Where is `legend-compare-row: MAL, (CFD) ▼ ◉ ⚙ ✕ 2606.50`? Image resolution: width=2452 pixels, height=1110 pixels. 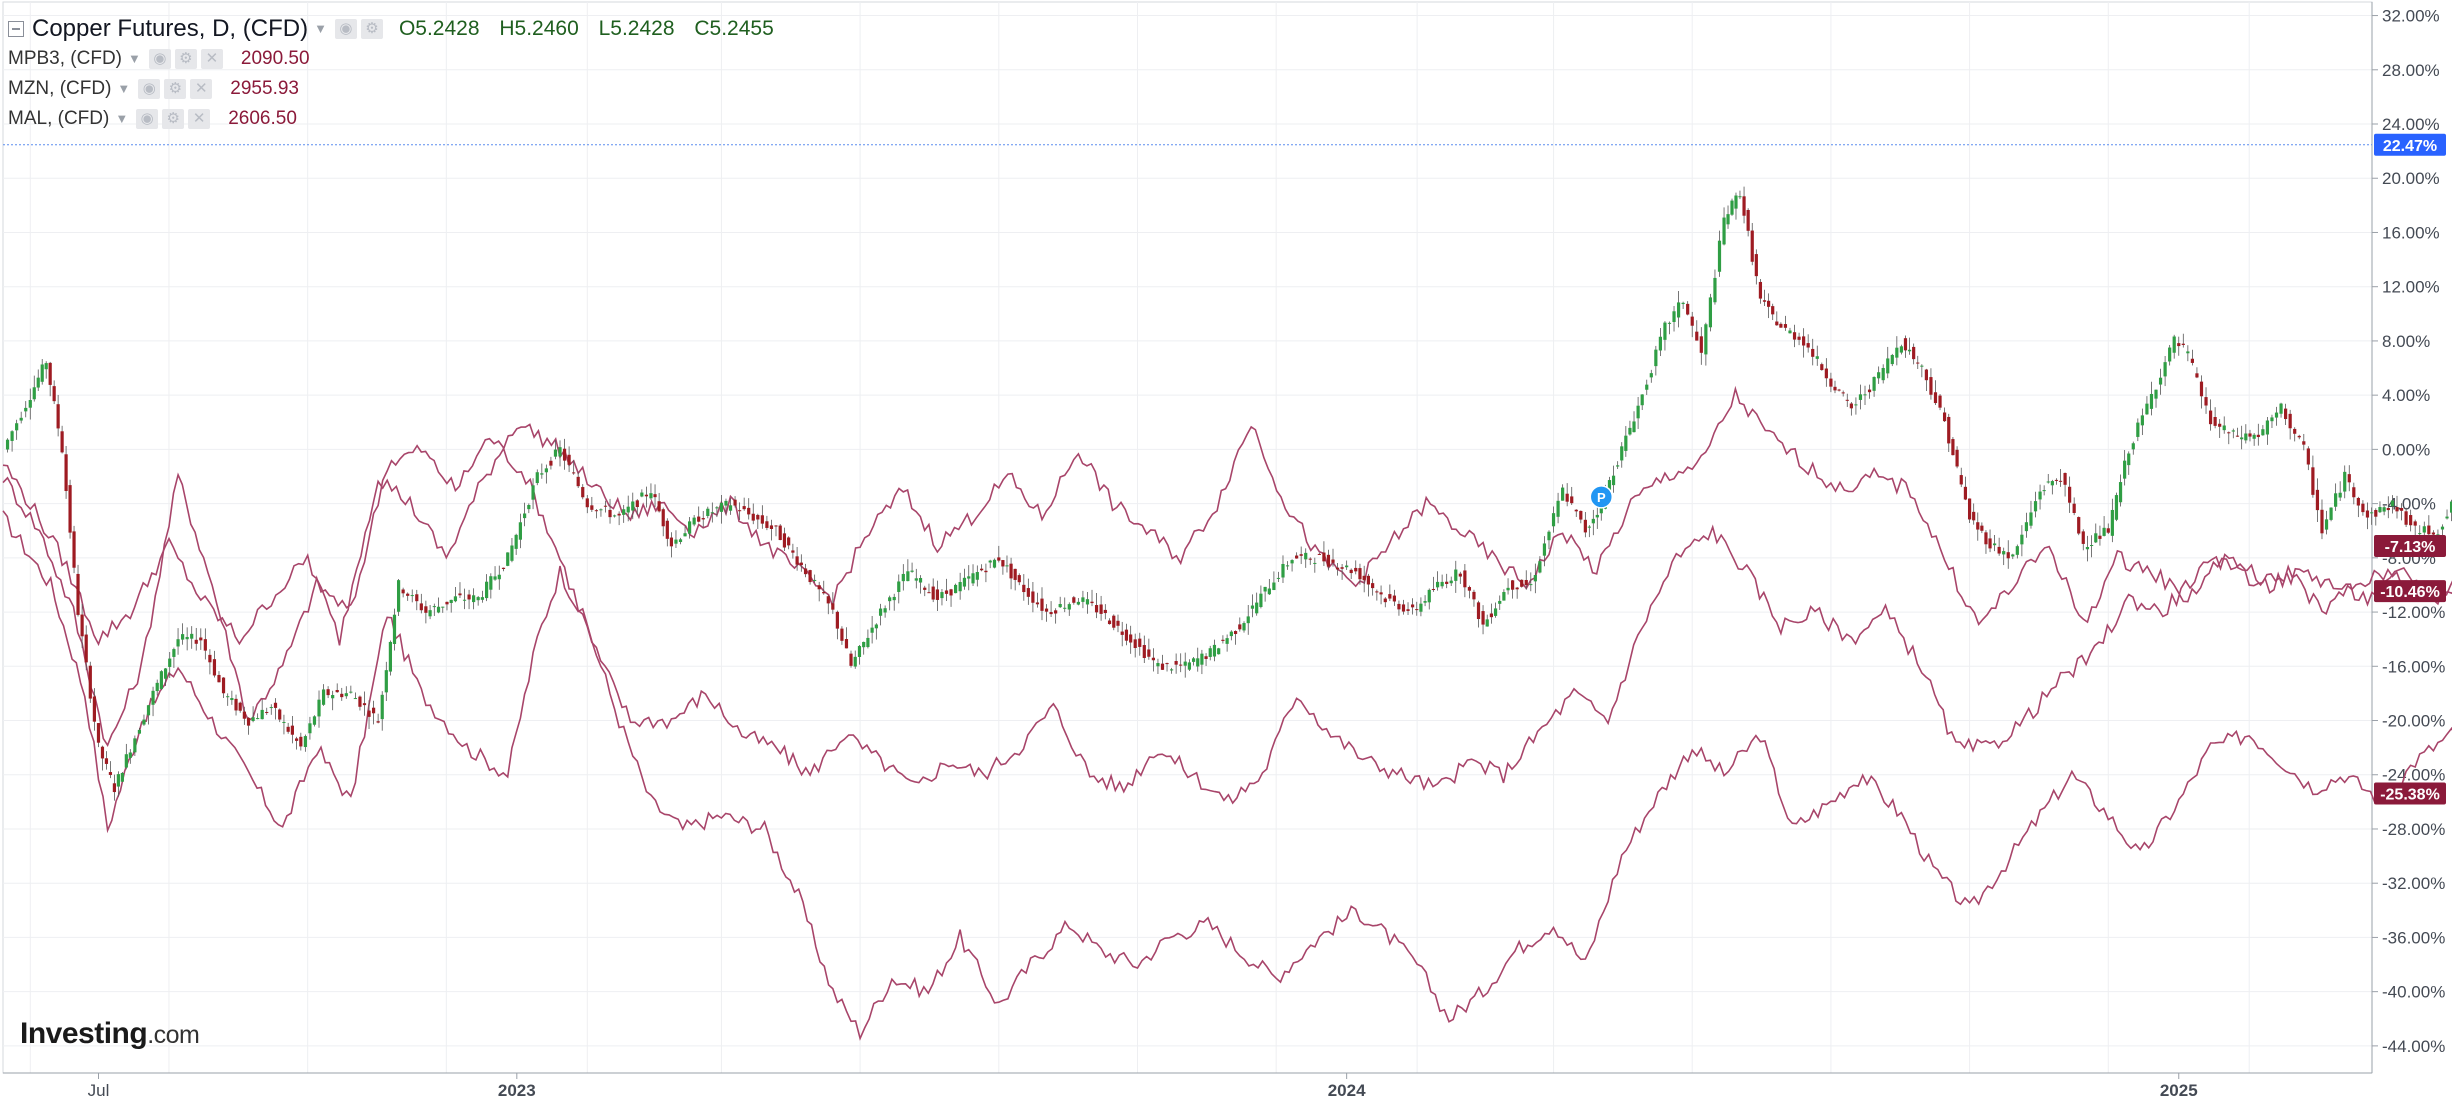
legend-compare-row: MAL, (CFD) ▼ ◉ ⚙ ✕ 2606.50 is located at coordinates (398, 119).